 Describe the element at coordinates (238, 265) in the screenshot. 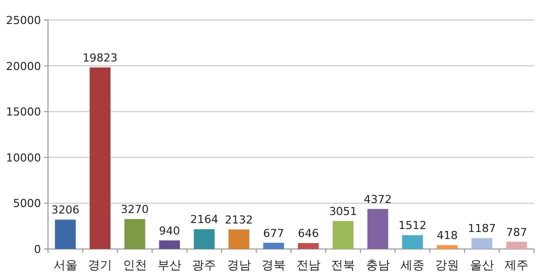

I see `x-tick-label: 경남` at that location.